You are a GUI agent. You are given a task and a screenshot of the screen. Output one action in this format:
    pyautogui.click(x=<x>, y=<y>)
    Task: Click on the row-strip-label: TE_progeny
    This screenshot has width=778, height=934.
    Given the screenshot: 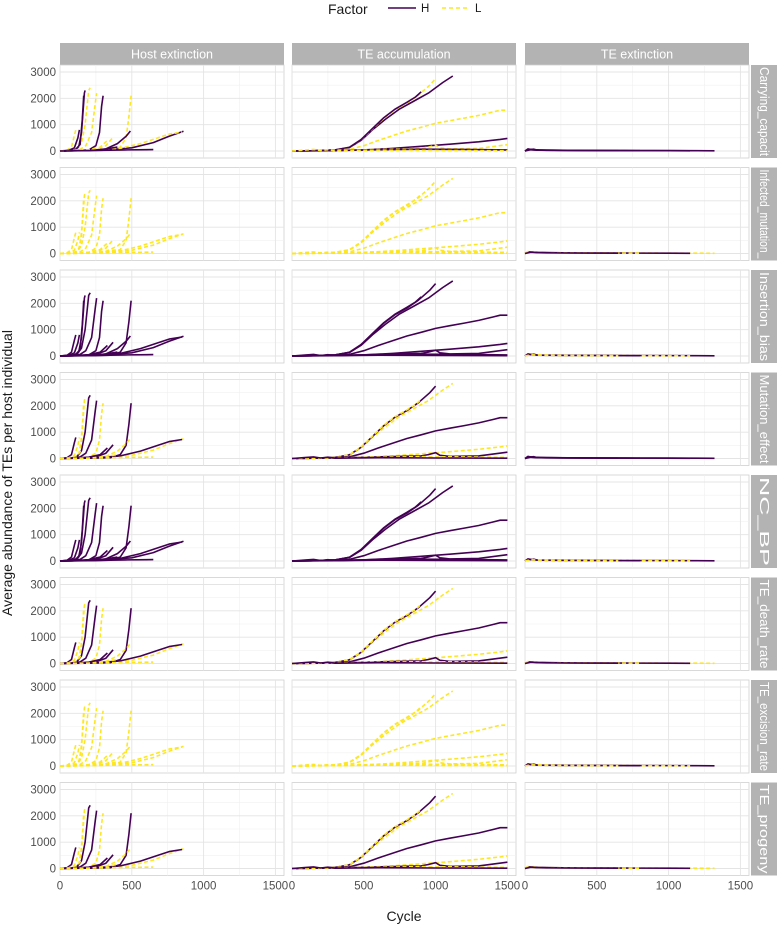 What is the action you would take?
    pyautogui.click(x=764, y=830)
    